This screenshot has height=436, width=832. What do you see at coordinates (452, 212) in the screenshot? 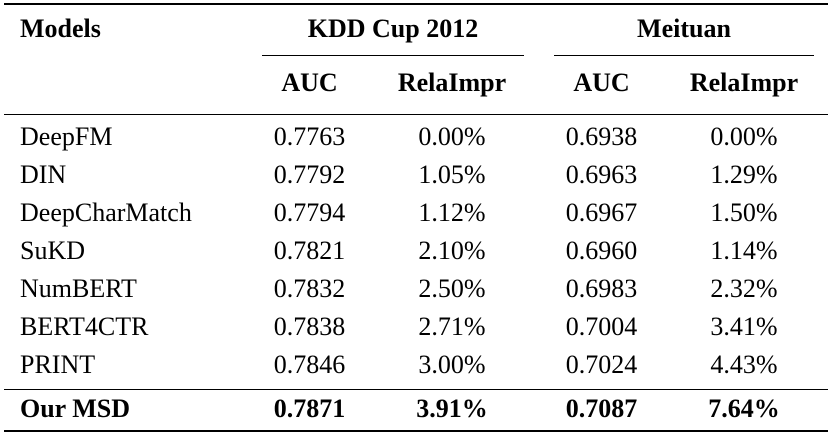
I see `cell-kdd-relaimpr: 1.12%` at bounding box center [452, 212].